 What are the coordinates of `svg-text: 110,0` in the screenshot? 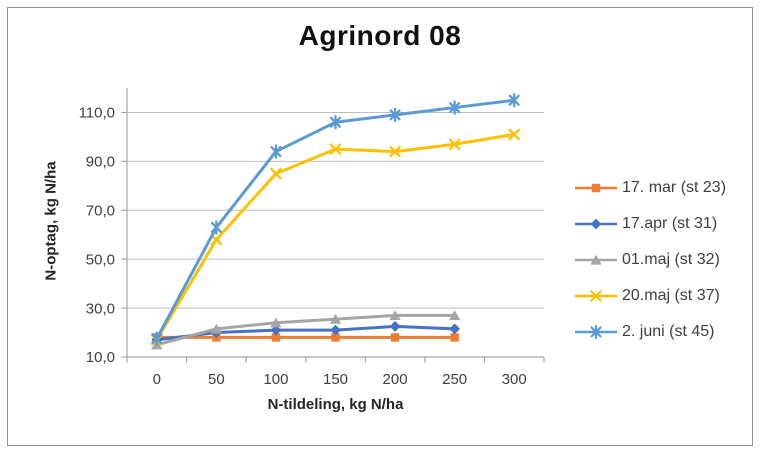 It's located at (97, 113).